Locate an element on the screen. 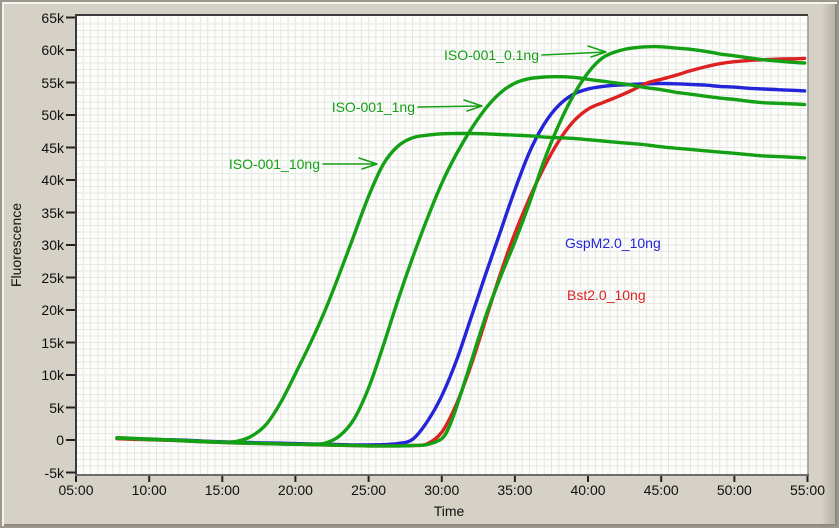 Image resolution: width=839 pixels, height=528 pixels. x-tick-label: 55:00 is located at coordinates (807, 490).